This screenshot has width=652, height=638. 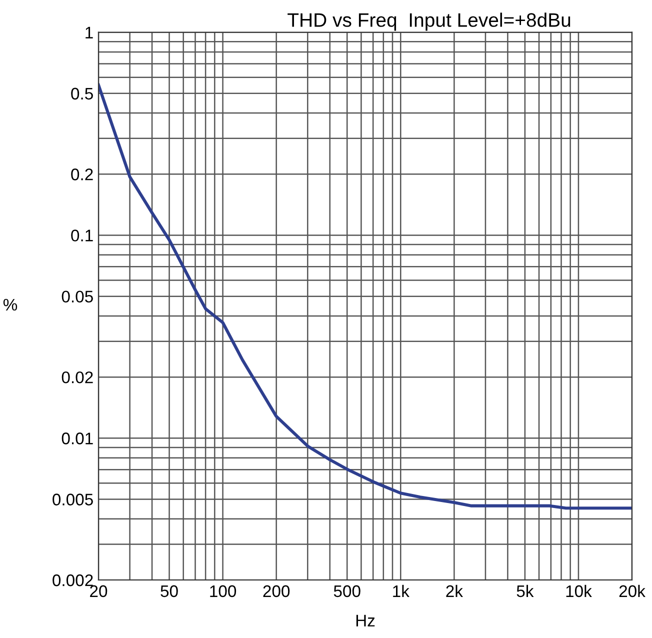 I want to click on y-tick-label: 0.02, so click(x=77, y=377).